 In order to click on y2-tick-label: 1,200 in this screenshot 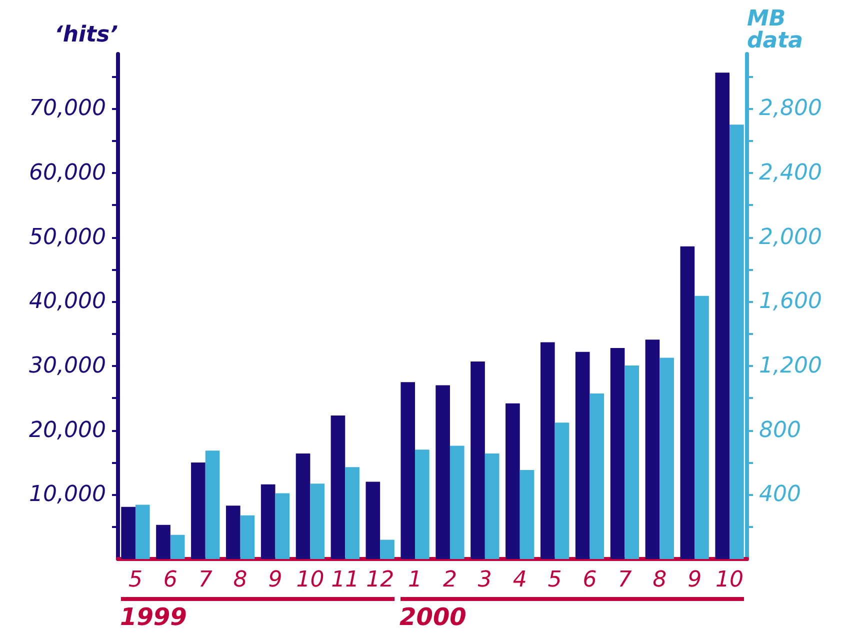, I will do `click(790, 366)`.